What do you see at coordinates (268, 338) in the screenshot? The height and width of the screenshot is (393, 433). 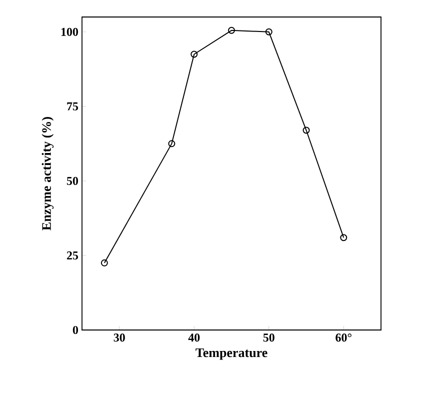 I see `x-tick-label: 50` at bounding box center [268, 338].